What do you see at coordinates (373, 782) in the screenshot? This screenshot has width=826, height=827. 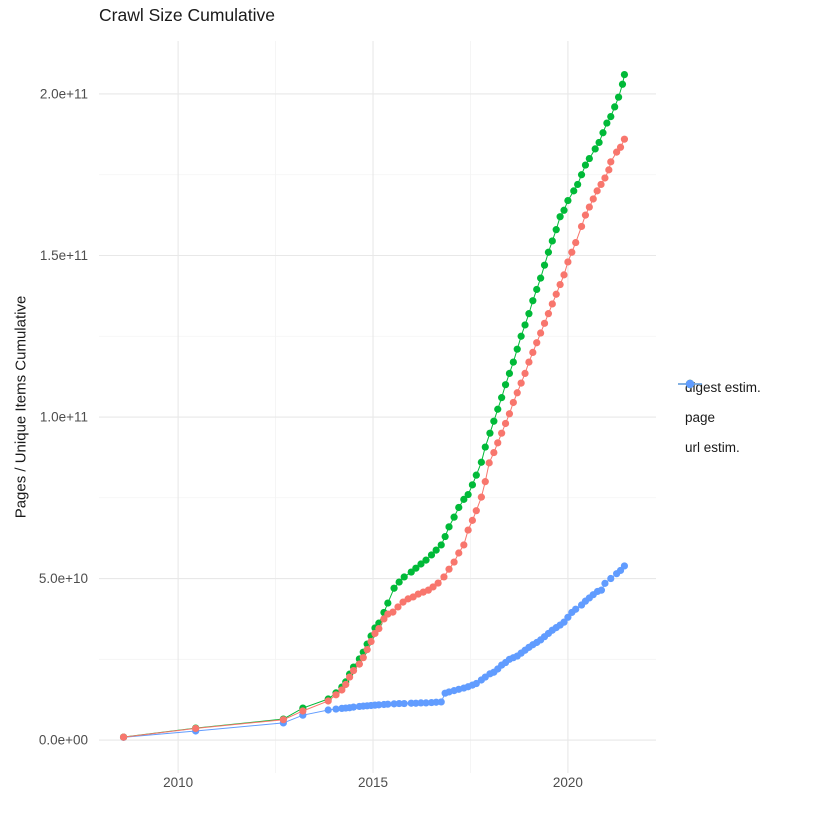 I see `x-axis-tick-label: 2015` at bounding box center [373, 782].